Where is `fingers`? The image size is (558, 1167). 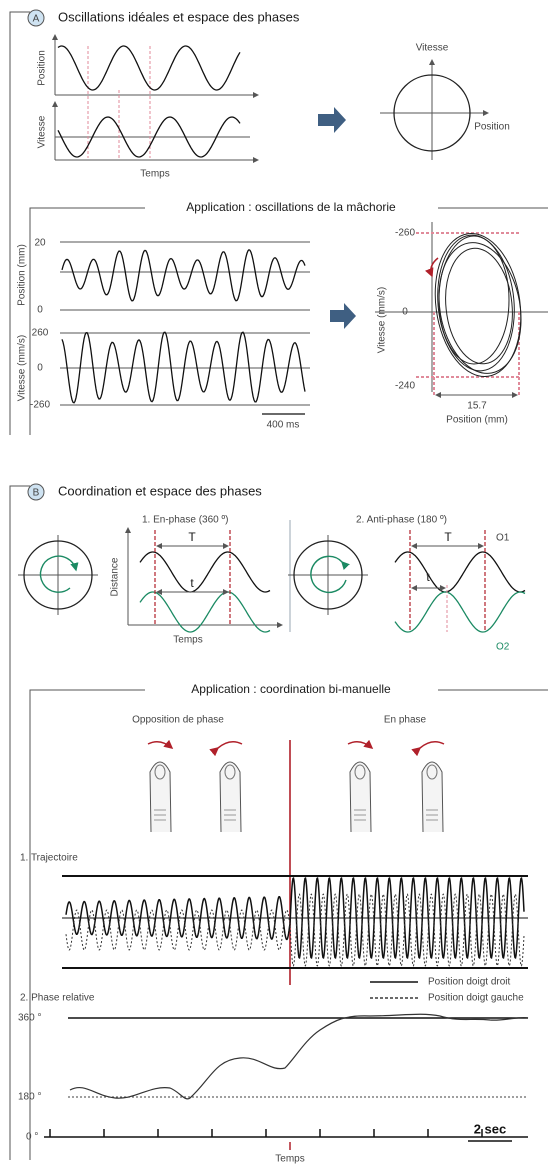 fingers is located at coordinates (296, 786).